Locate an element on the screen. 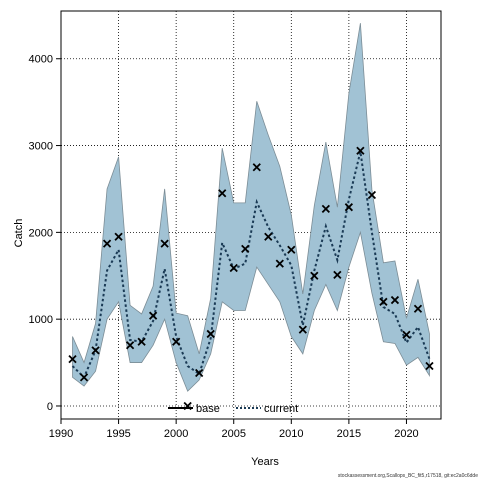 Image resolution: width=480 pixels, height=480 pixels. y-tick-label: 4000 is located at coordinates (41, 60).